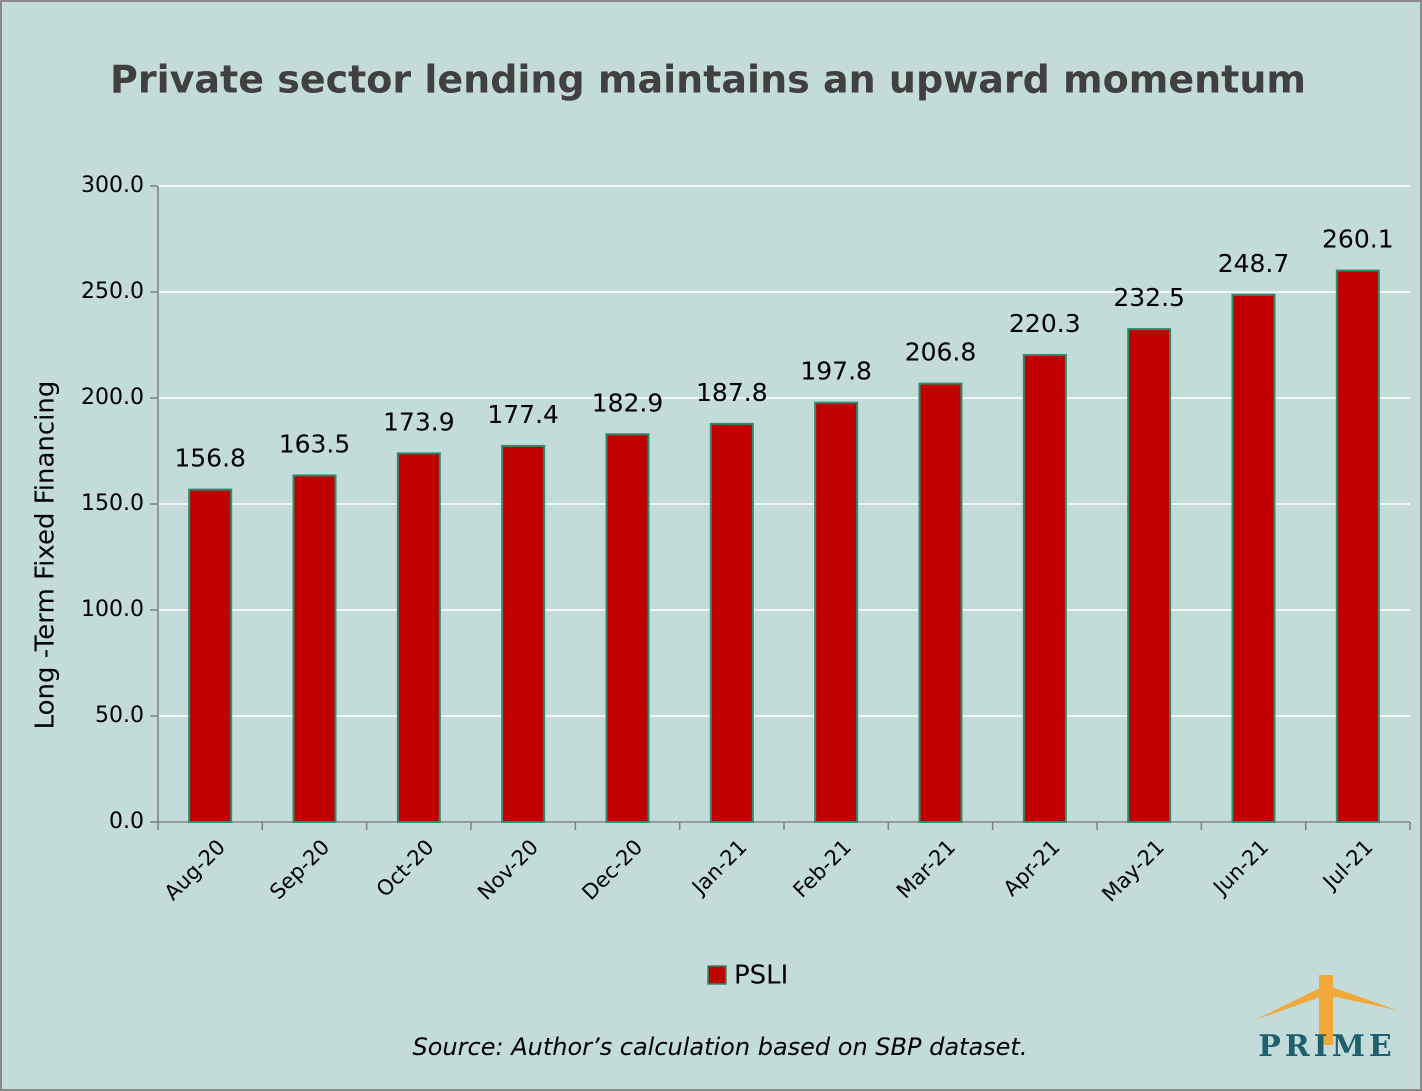 The width and height of the screenshot is (1422, 1091). Describe the element at coordinates (1358, 239) in the screenshot. I see `data-label: 260.1` at that location.